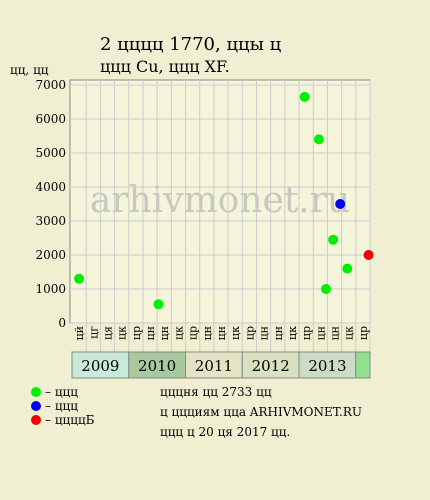  What do you see at coordinates (191, 44) in the screenshot?
I see `chart-title: 2 цццц 1770, ццы ц` at bounding box center [191, 44].